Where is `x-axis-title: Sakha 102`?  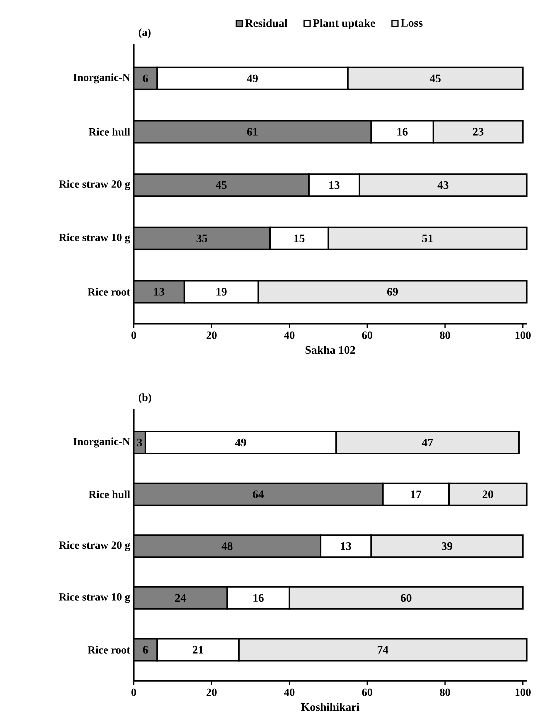 x-axis-title: Sakha 102 is located at coordinates (331, 350).